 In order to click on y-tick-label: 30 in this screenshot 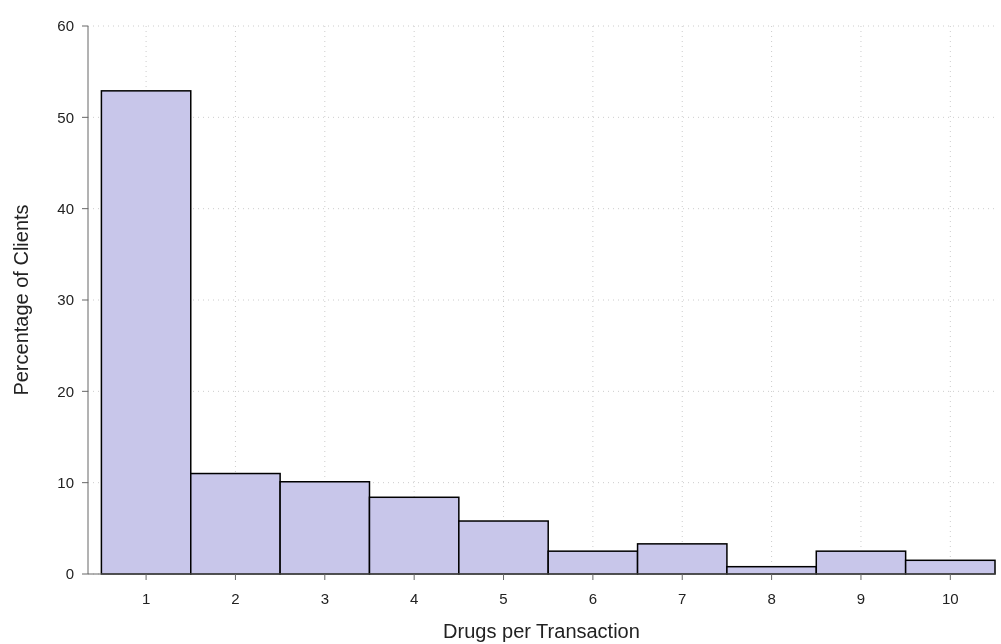, I will do `click(65, 300)`.